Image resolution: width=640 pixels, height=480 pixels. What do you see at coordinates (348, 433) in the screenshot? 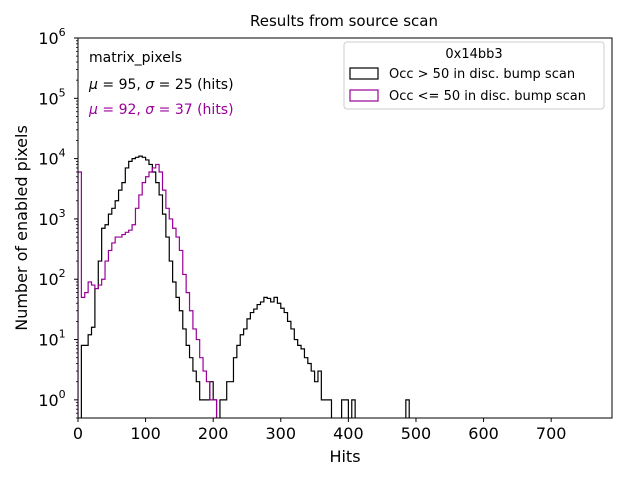
I see `x-tick-label: 400` at bounding box center [348, 433].